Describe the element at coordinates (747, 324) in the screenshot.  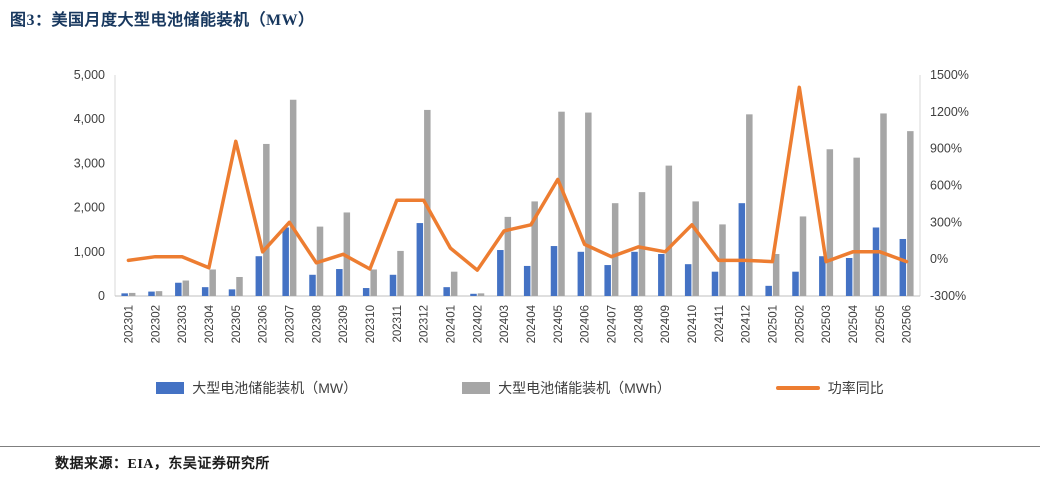
I see `x-axis-label: 202412` at that location.